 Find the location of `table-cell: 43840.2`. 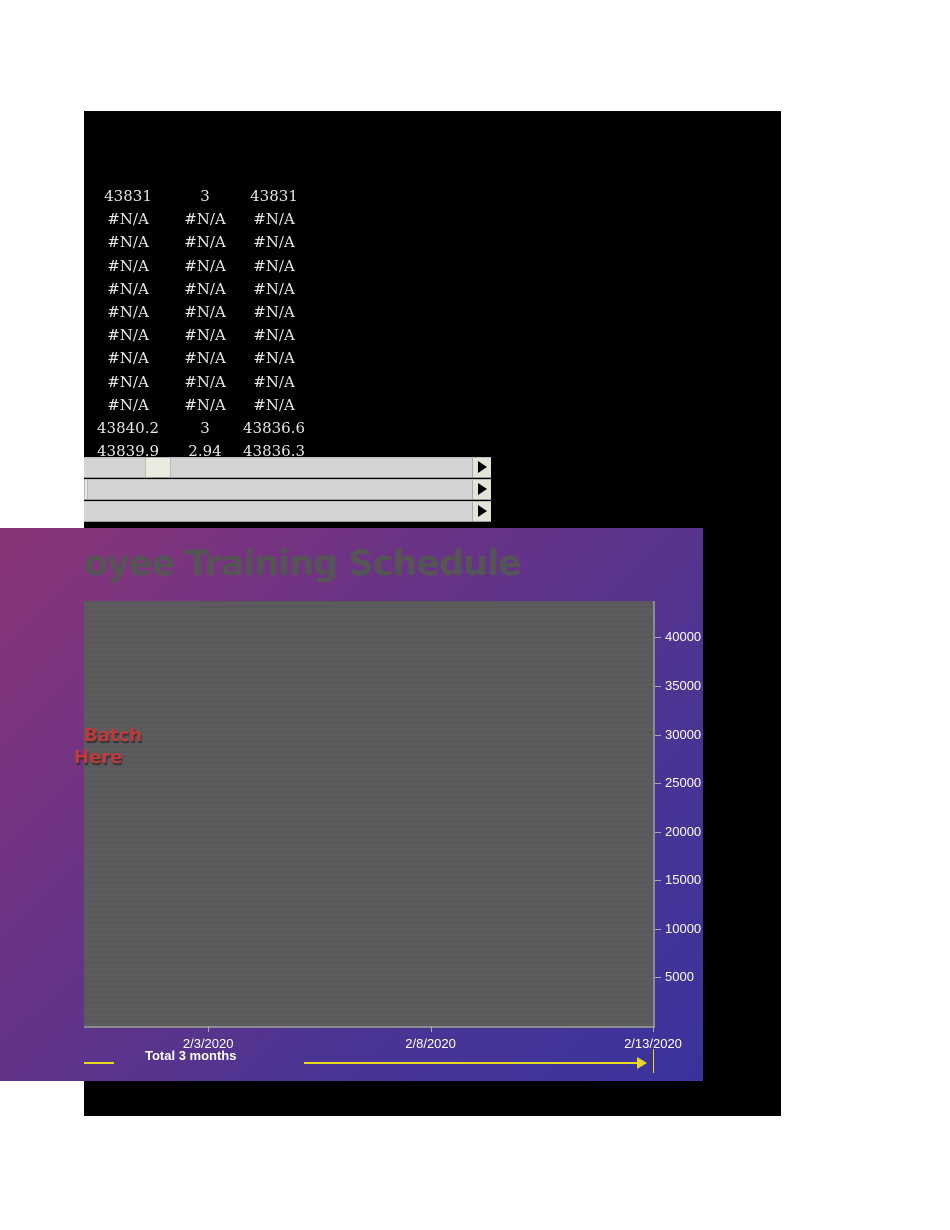

table-cell: 43840.2 is located at coordinates (128, 428).